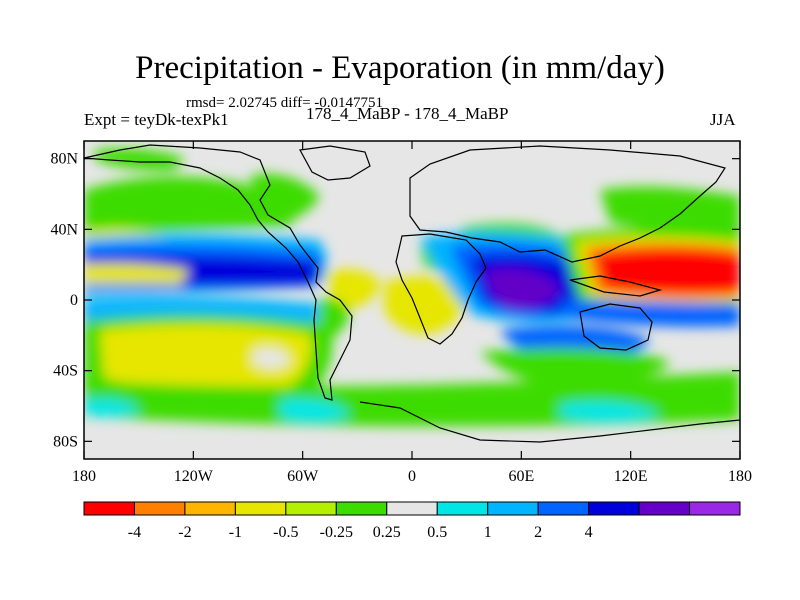 Image resolution: width=800 pixels, height=600 pixels. I want to click on colorbar-label-4: -0.25, so click(336, 532).